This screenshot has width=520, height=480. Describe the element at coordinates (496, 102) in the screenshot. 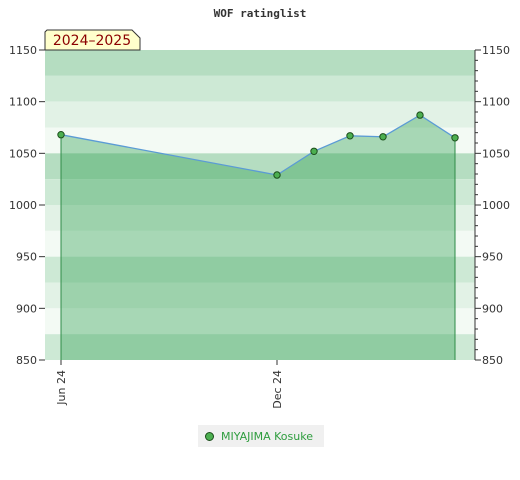

I see `y-tick-label-right: 1100` at that location.